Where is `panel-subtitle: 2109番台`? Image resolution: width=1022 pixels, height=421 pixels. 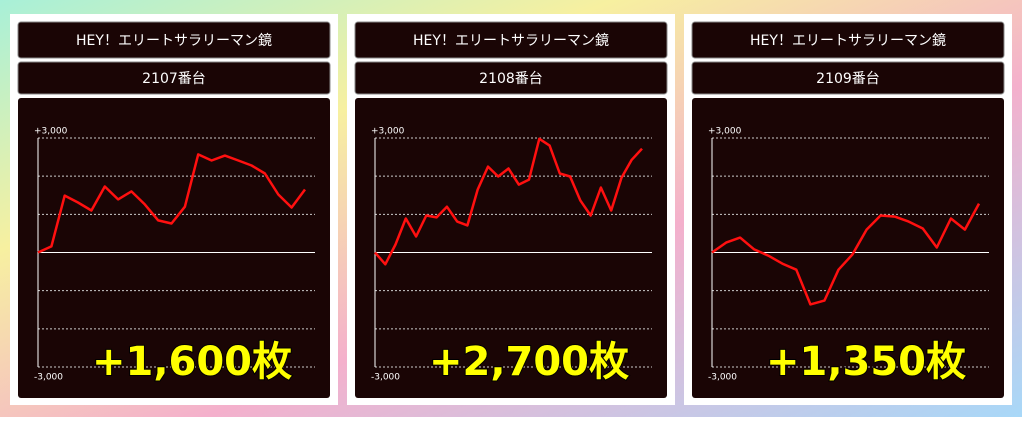
panel-subtitle: 2109番台 is located at coordinates (848, 79).